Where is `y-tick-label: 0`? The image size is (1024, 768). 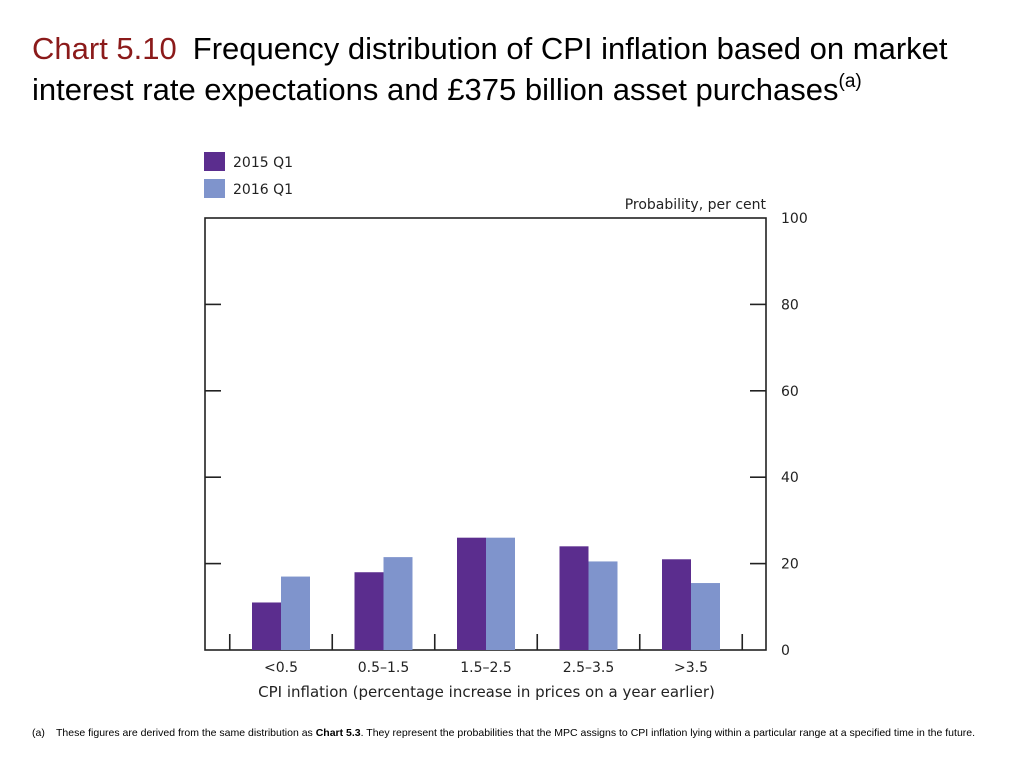 y-tick-label: 0 is located at coordinates (785, 651).